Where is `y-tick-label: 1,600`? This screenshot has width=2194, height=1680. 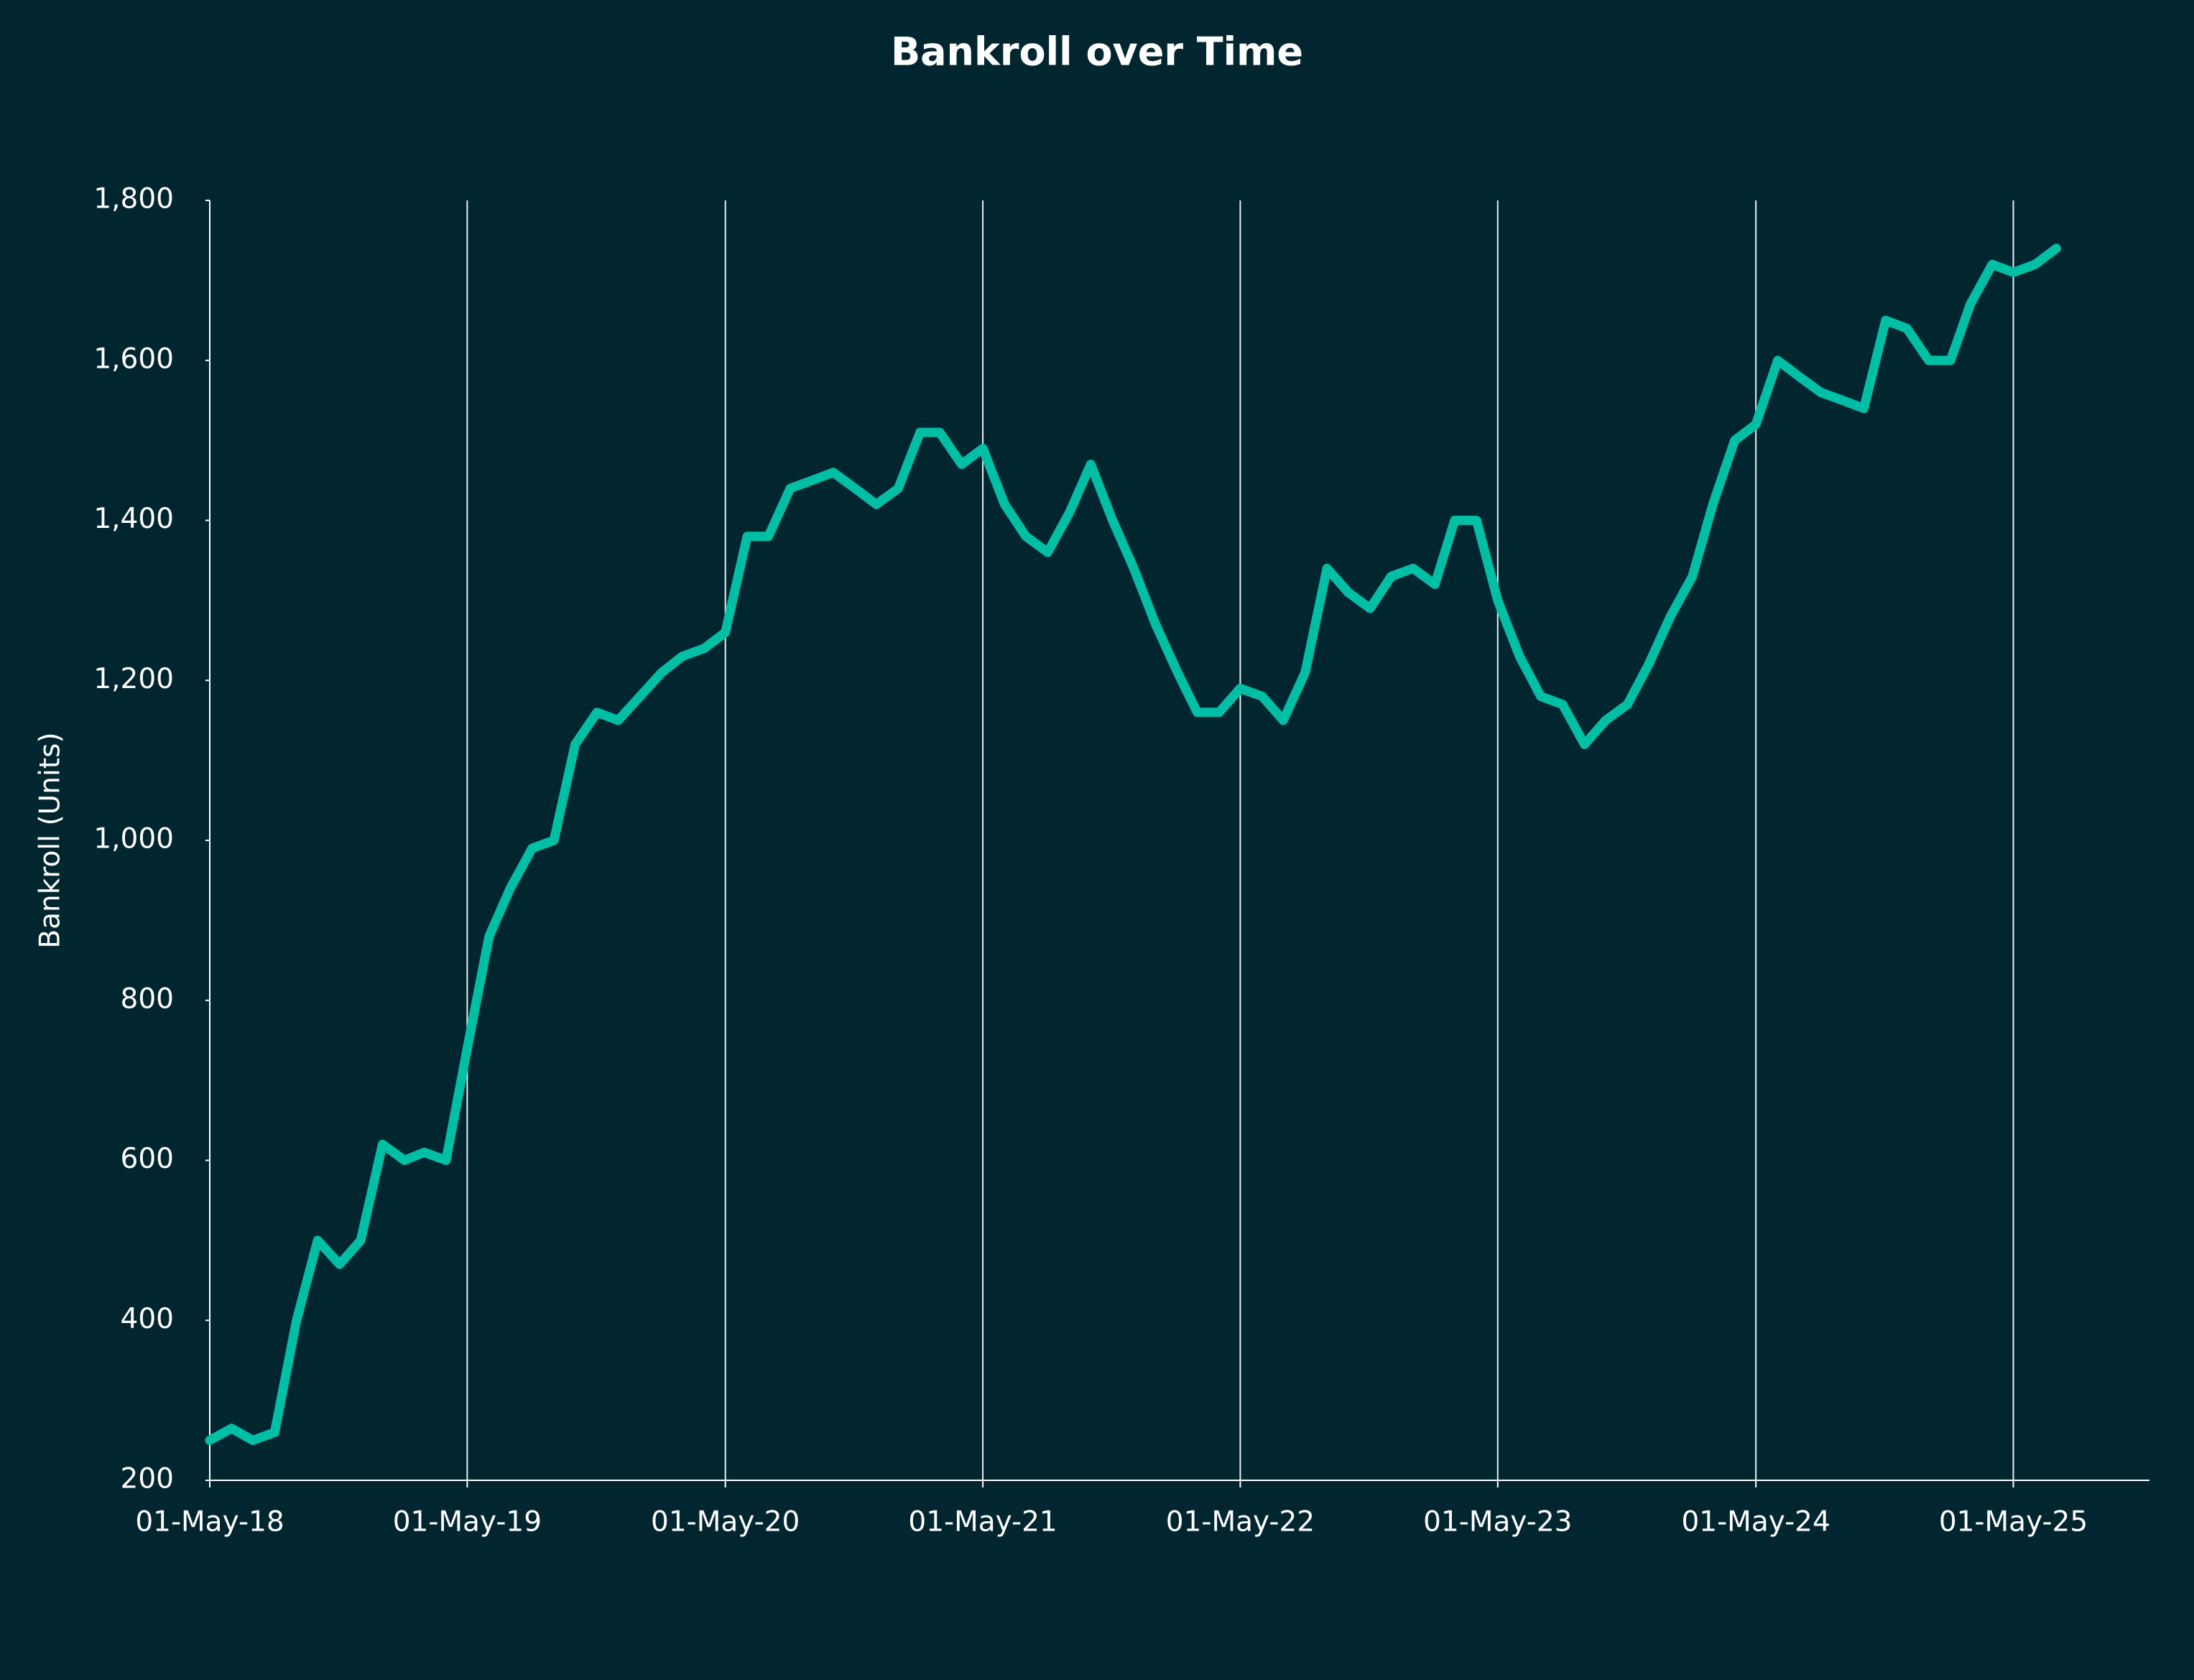 y-tick-label: 1,600 is located at coordinates (134, 359).